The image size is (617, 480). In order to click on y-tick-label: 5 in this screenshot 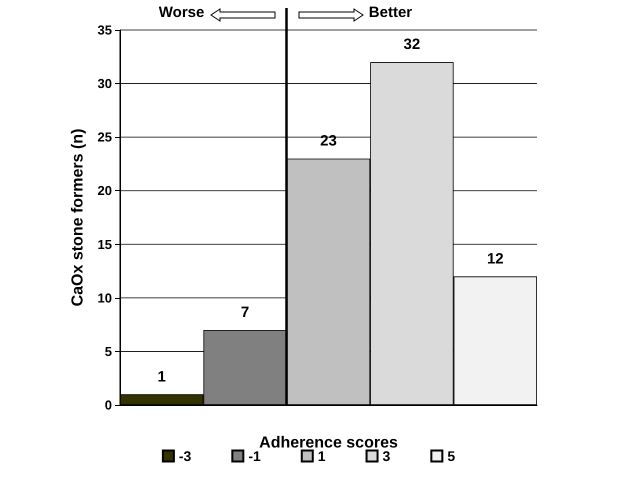, I will do `click(108, 351)`.